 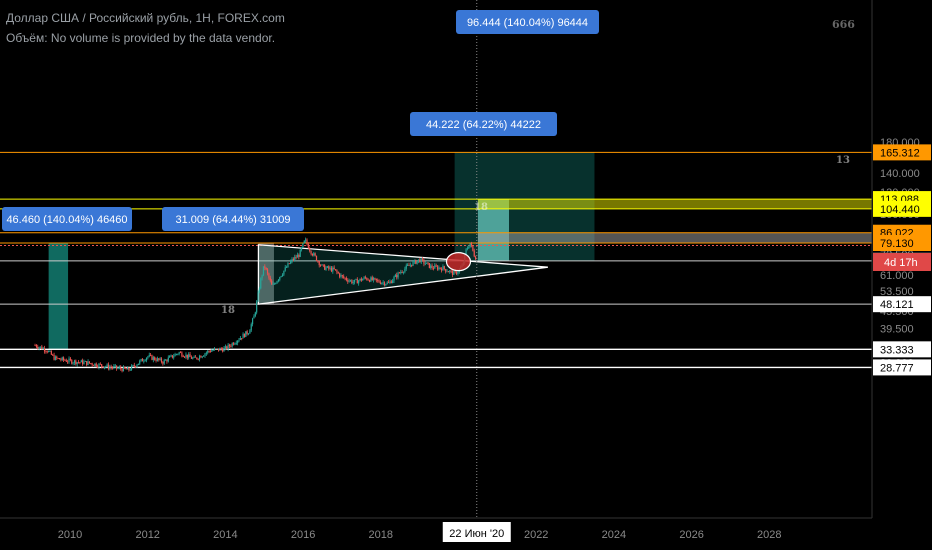 I want to click on measure-zone, so click(x=493, y=230).